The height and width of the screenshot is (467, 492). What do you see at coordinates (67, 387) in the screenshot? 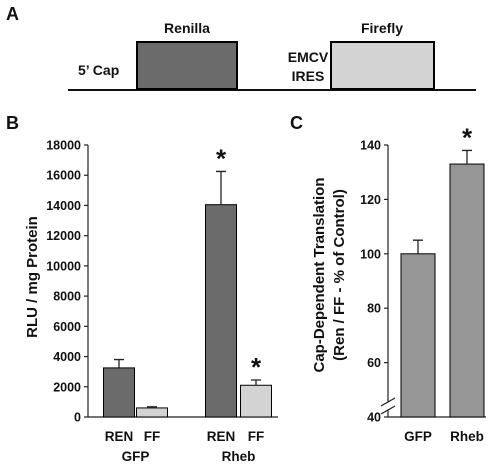
I see `panel-b-y-tick-label: 2000` at bounding box center [67, 387].